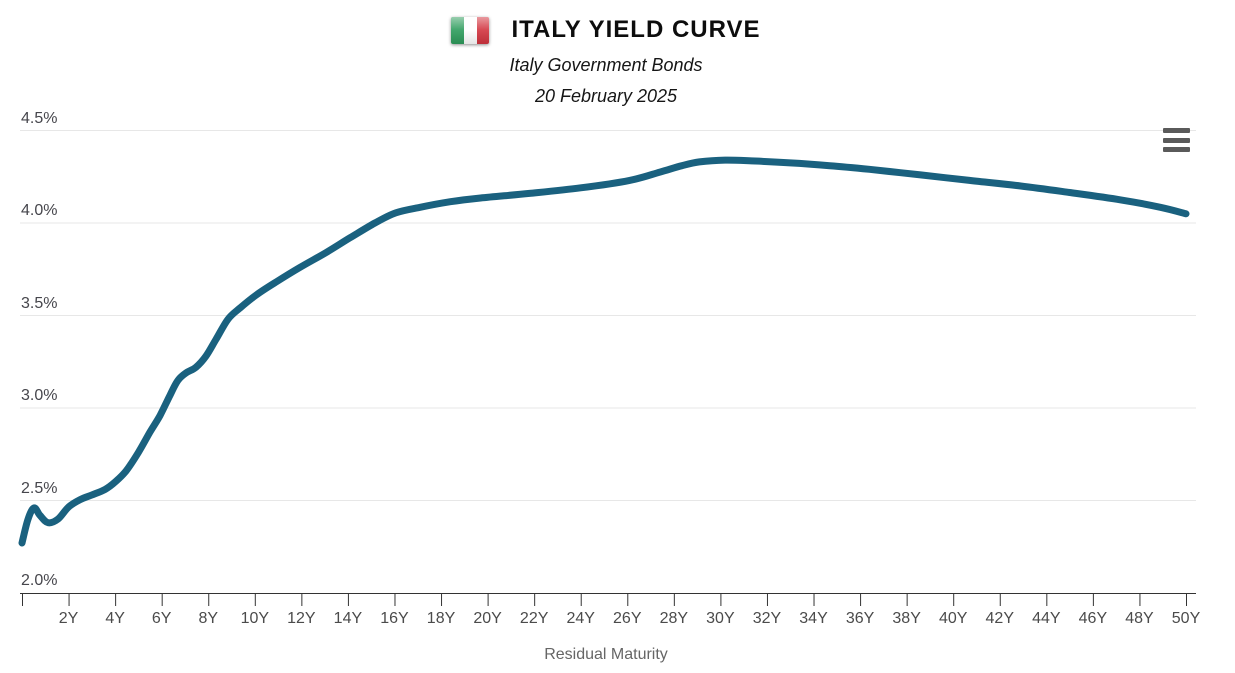  What do you see at coordinates (115, 618) in the screenshot?
I see `x-axis-label: 4Y` at bounding box center [115, 618].